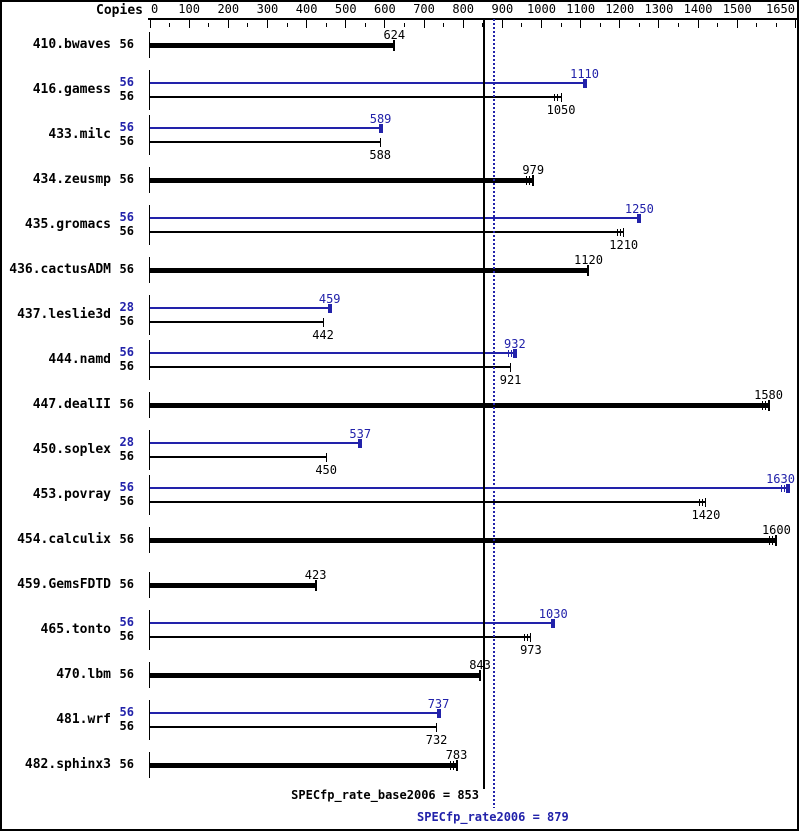 This screenshot has height=831, width=799. I want to click on axis-tick-label: 1500, so click(737, 9).